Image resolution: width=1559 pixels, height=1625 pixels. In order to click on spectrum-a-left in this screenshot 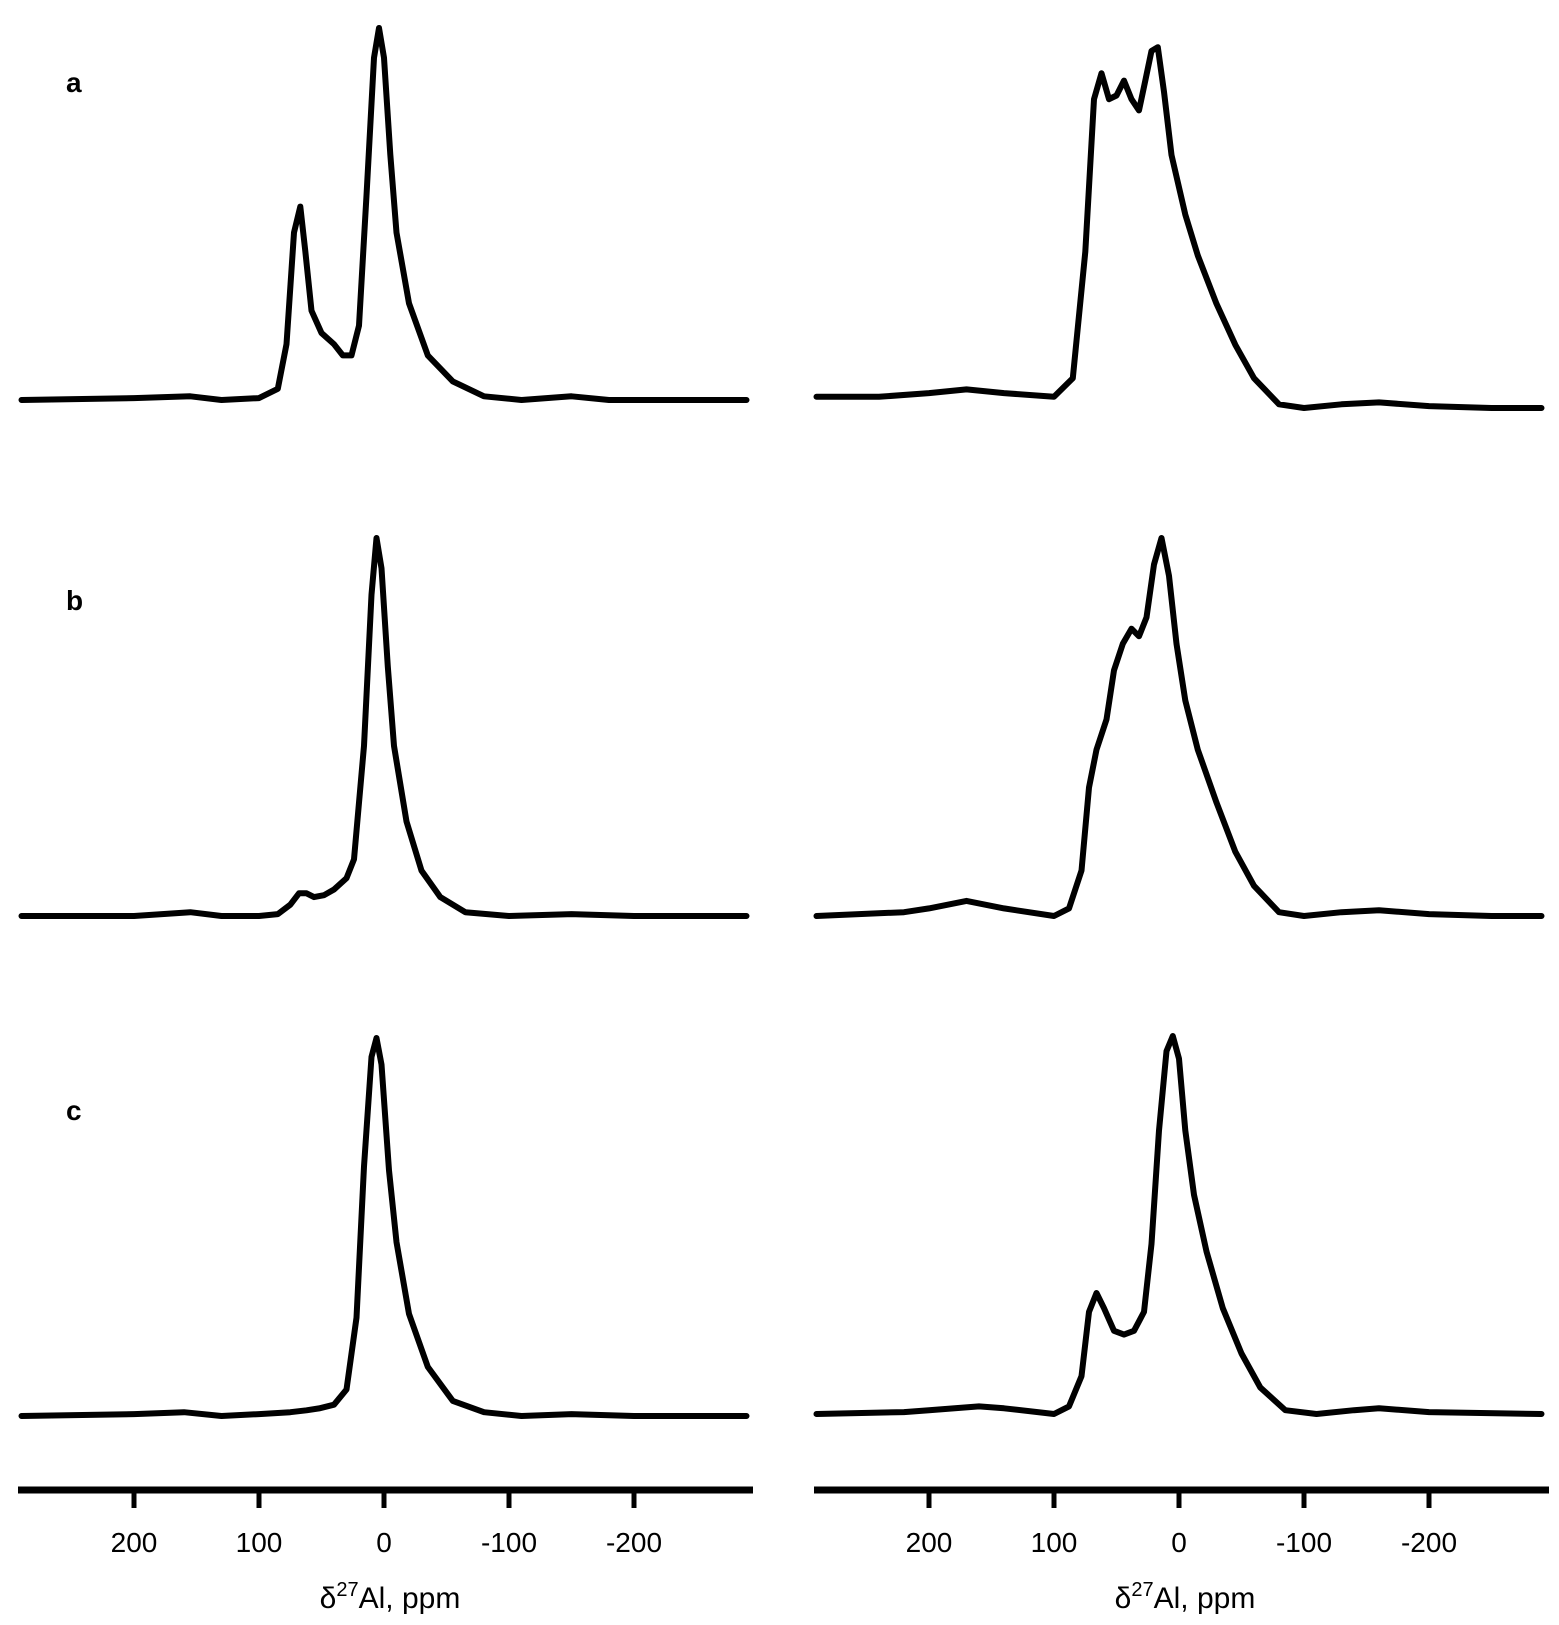, I will do `click(384, 214)`.